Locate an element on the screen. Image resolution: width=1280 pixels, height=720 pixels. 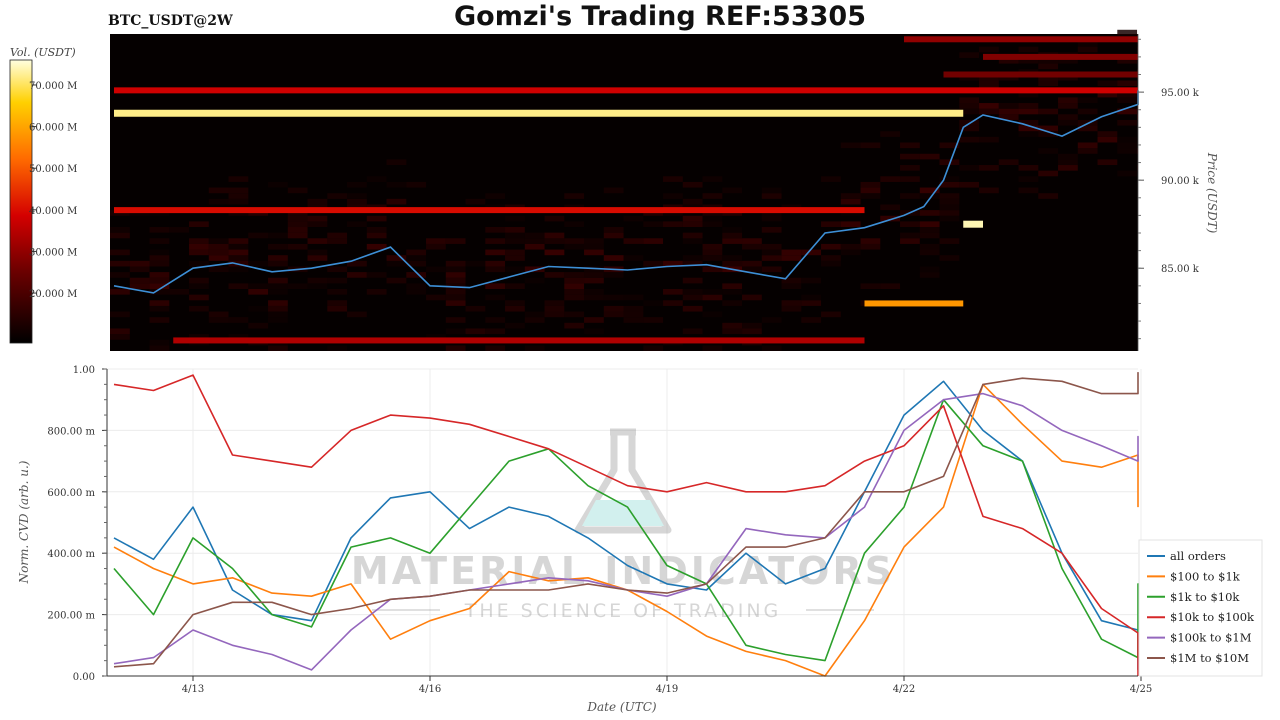
watermark-brand: MATERIAL INDICATORS is located at coordinates (623, 571).